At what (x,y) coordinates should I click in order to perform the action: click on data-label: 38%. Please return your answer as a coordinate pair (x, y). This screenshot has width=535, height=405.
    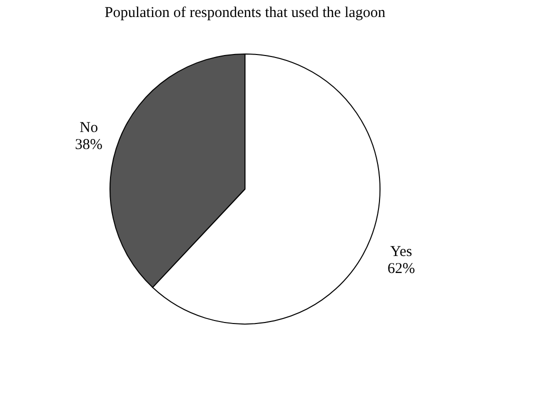
    Looking at the image, I should click on (89, 145).